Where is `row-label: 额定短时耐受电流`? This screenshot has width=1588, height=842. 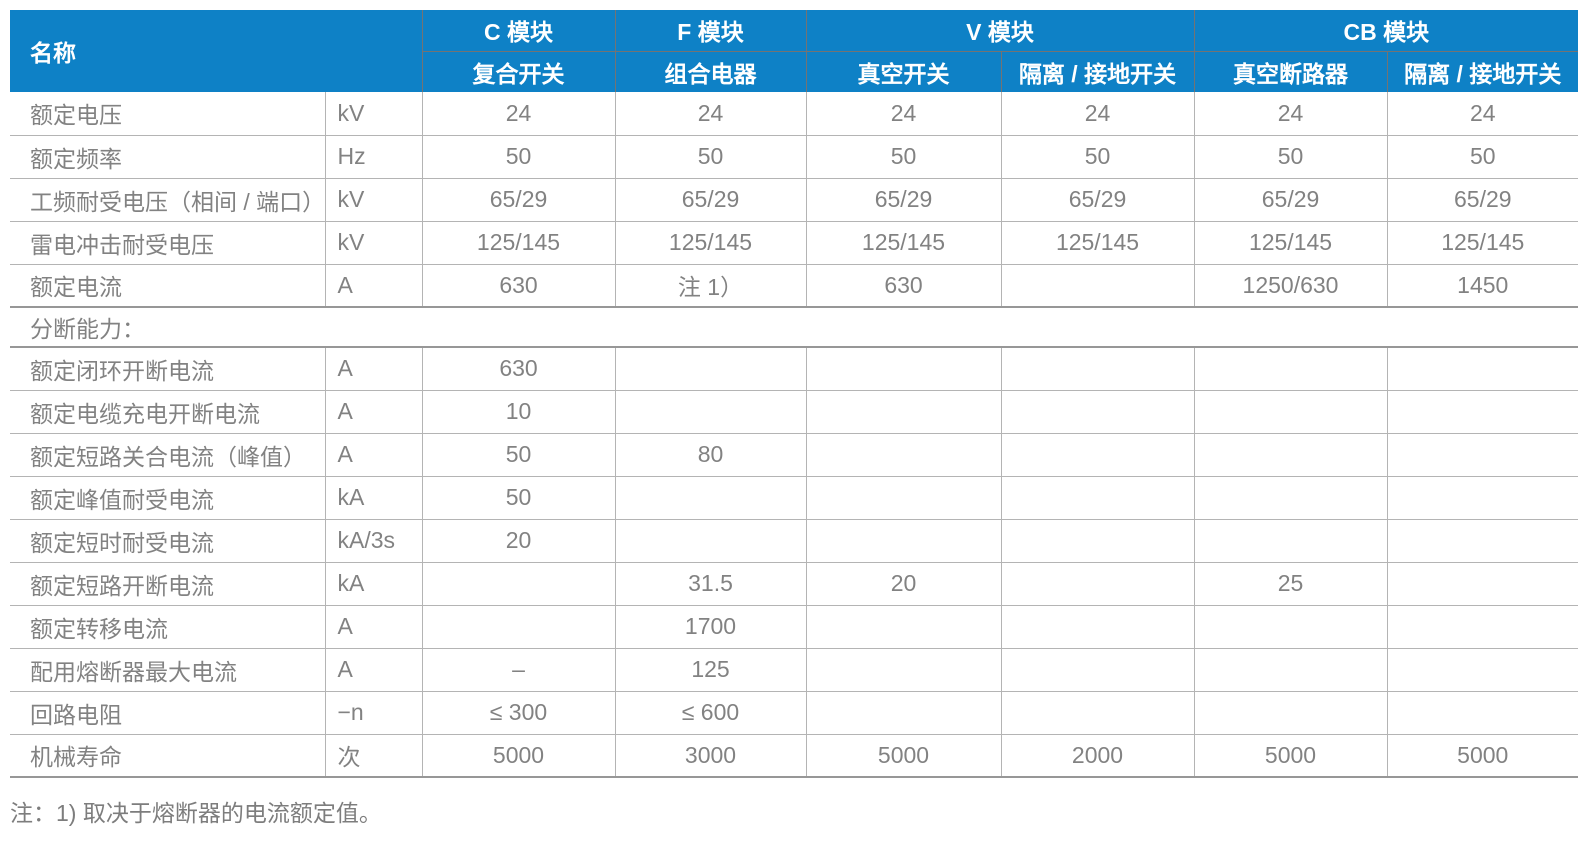 row-label: 额定短时耐受电流 is located at coordinates (168, 541).